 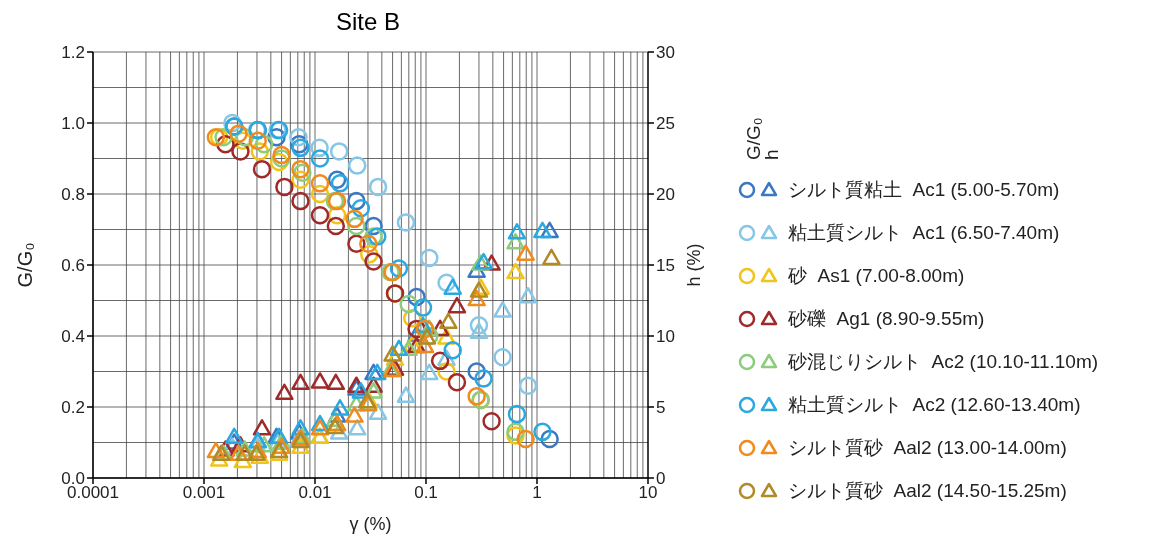 What do you see at coordinates (886, 318) in the screenshot?
I see `legend-label: 砂礫 Ag1 (8.90-9.55m)` at bounding box center [886, 318].